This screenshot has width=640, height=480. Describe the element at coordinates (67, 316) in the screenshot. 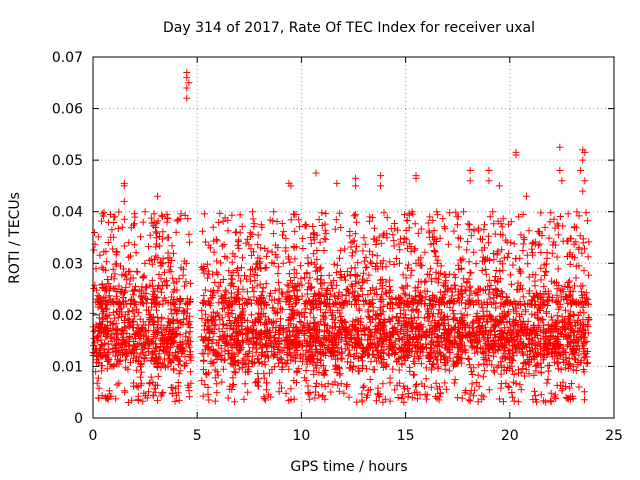

I see `y-tick-label: 0.02` at that location.